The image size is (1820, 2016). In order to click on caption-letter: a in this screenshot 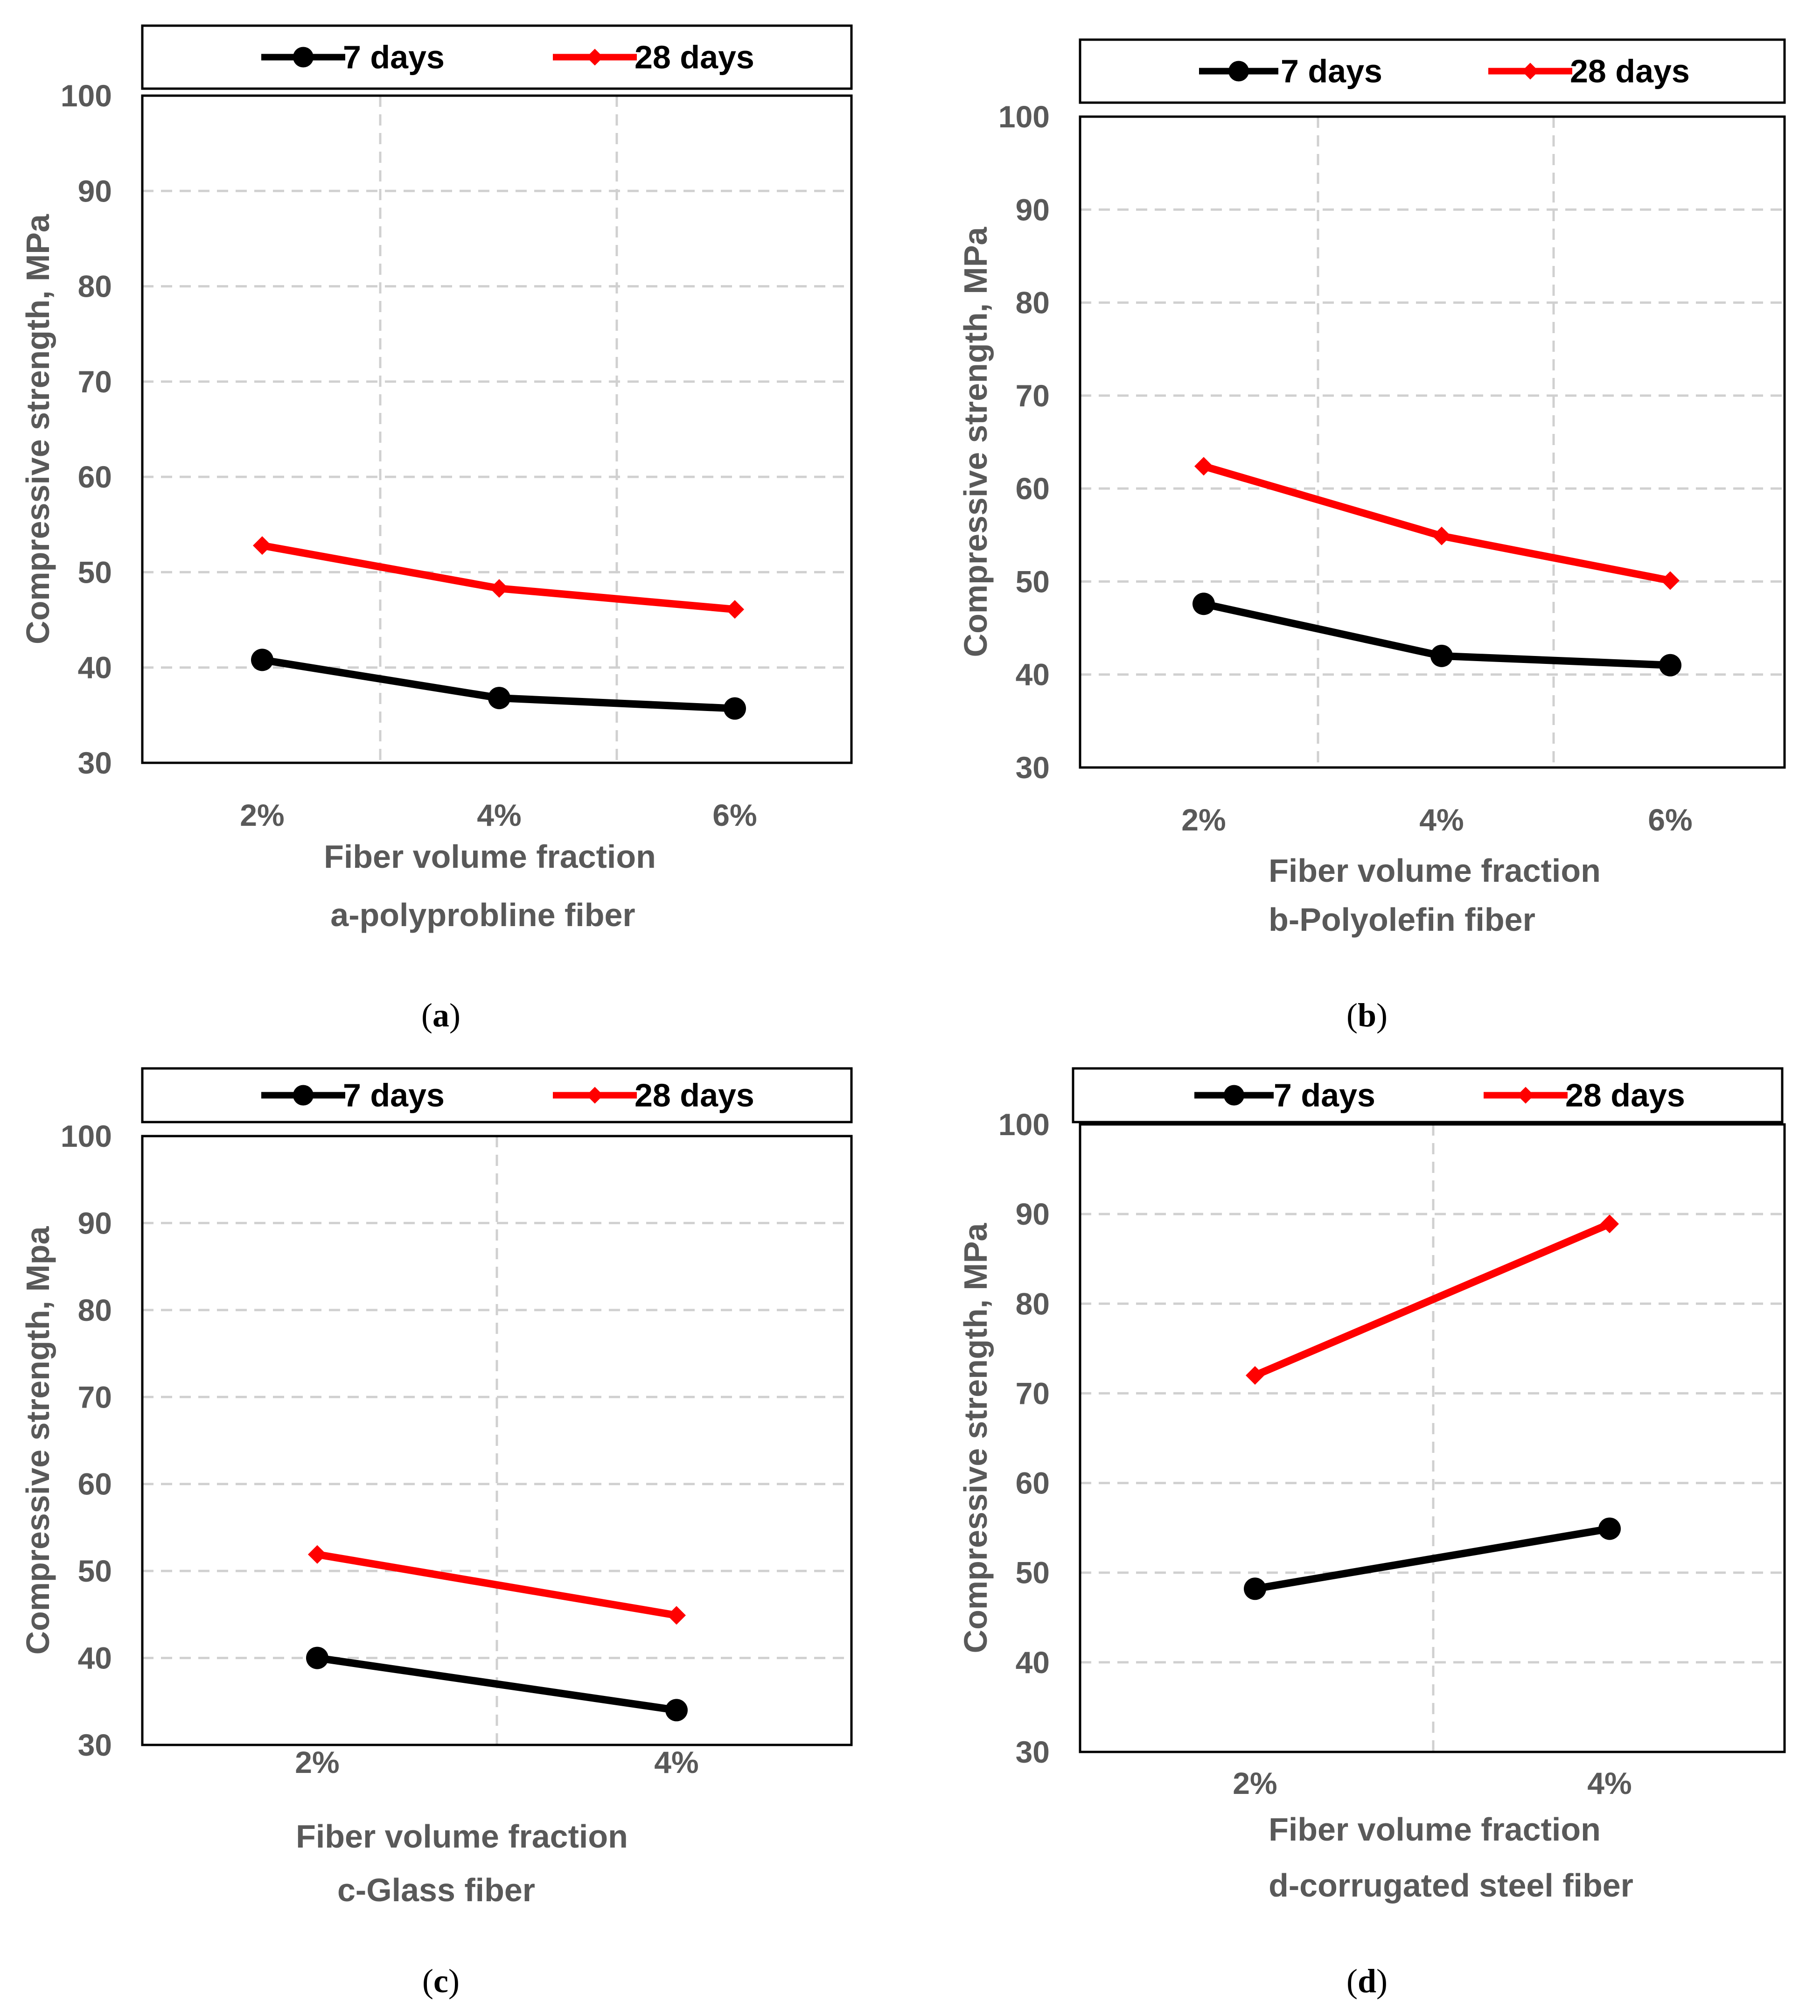, I will do `click(440, 1016)`.